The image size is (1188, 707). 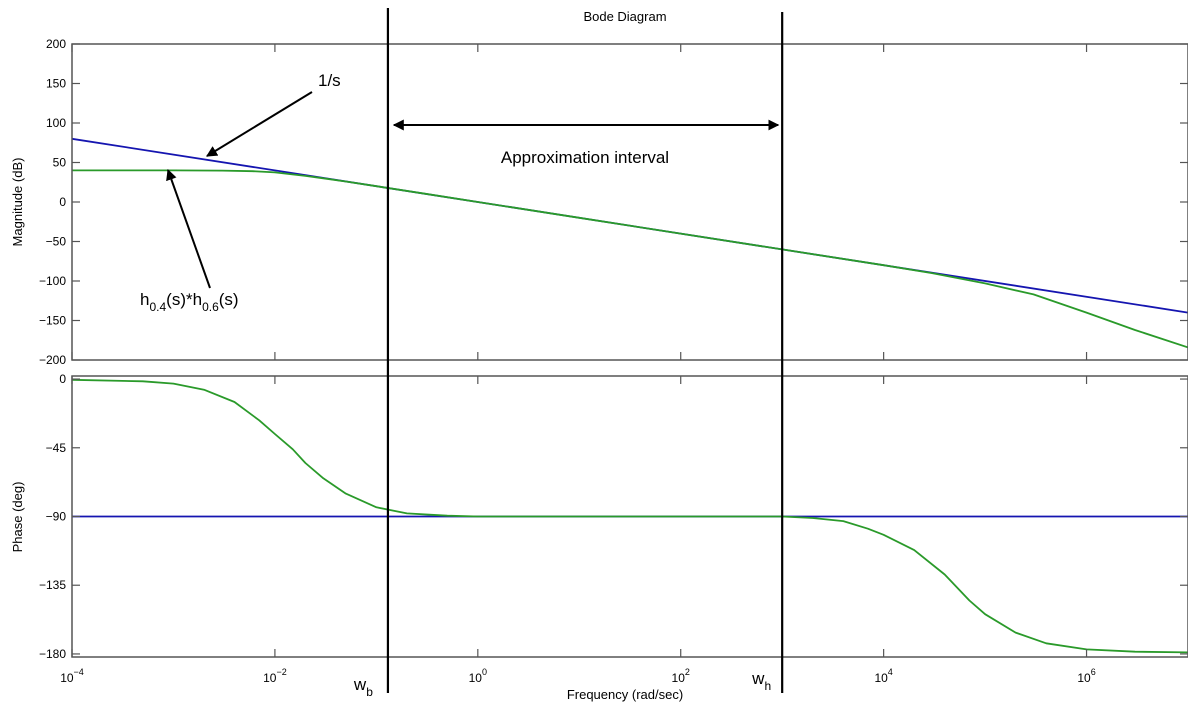 I want to click on magnitude-y-tick-label: −50, so click(x=56, y=242).